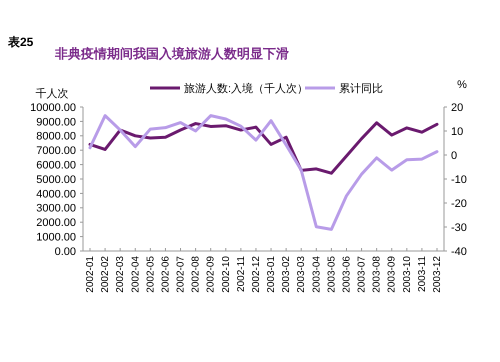  Describe the element at coordinates (56, 151) in the screenshot. I see `y-tick-label: 7000.00` at that location.